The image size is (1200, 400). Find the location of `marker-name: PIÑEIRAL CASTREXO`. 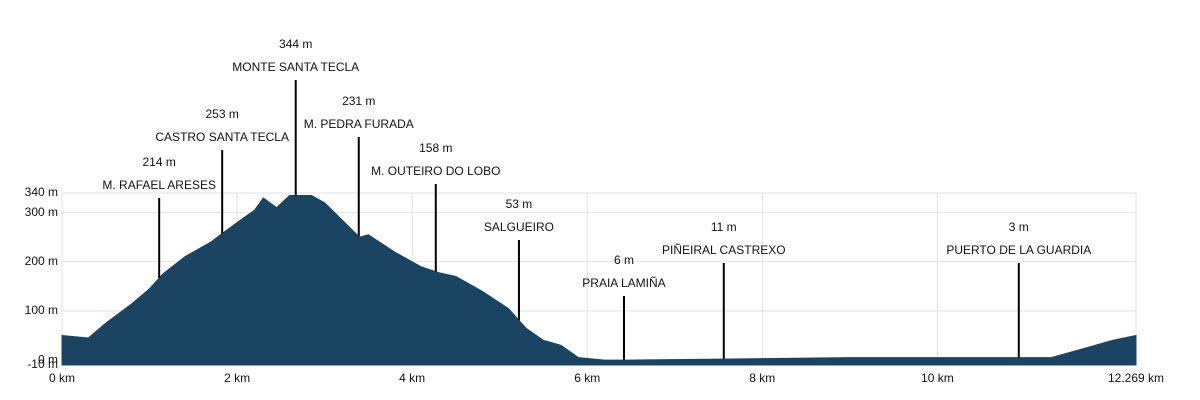

marker-name: PIÑEIRAL CASTREXO is located at coordinates (724, 250).